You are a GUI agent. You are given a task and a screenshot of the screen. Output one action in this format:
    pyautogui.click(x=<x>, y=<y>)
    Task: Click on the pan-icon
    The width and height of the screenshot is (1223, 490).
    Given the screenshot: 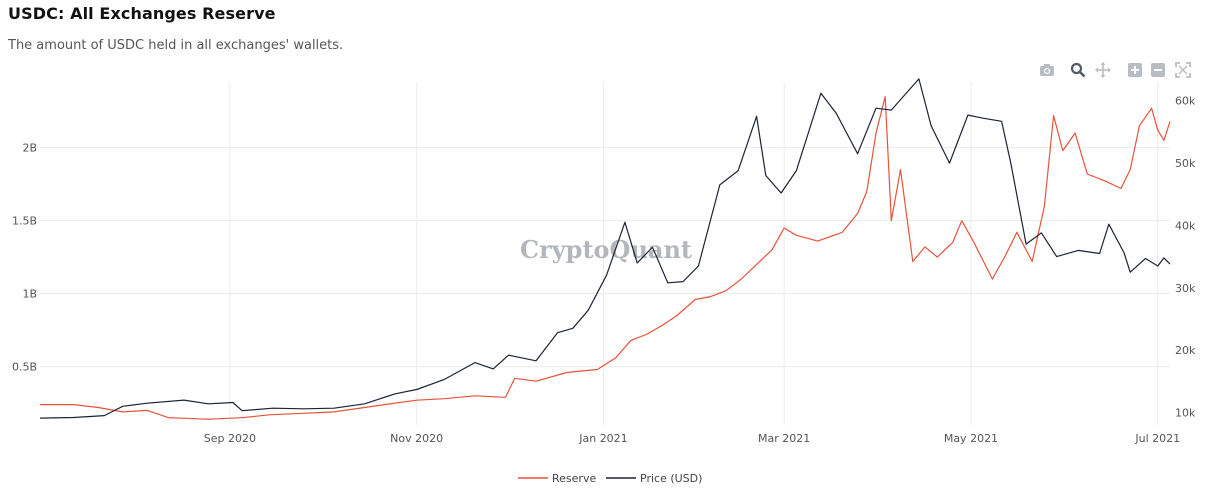 What is the action you would take?
    pyautogui.click(x=1103, y=70)
    